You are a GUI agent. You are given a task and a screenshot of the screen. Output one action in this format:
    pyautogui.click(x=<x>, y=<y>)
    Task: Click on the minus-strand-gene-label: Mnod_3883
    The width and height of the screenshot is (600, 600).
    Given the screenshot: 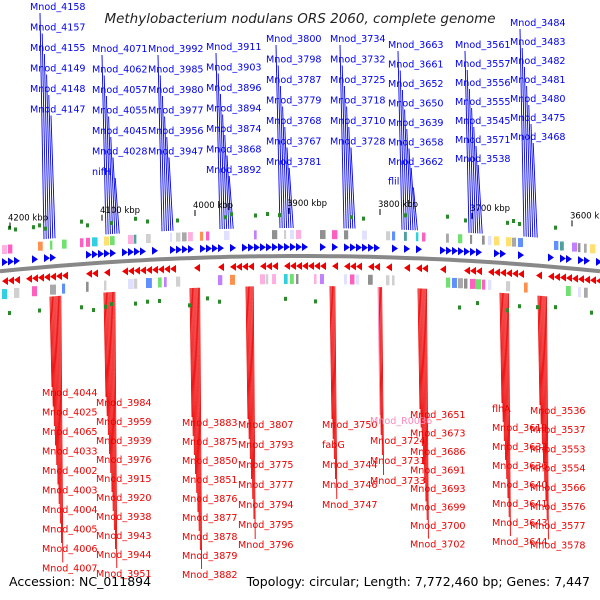 What is the action you would take?
    pyautogui.click(x=210, y=423)
    